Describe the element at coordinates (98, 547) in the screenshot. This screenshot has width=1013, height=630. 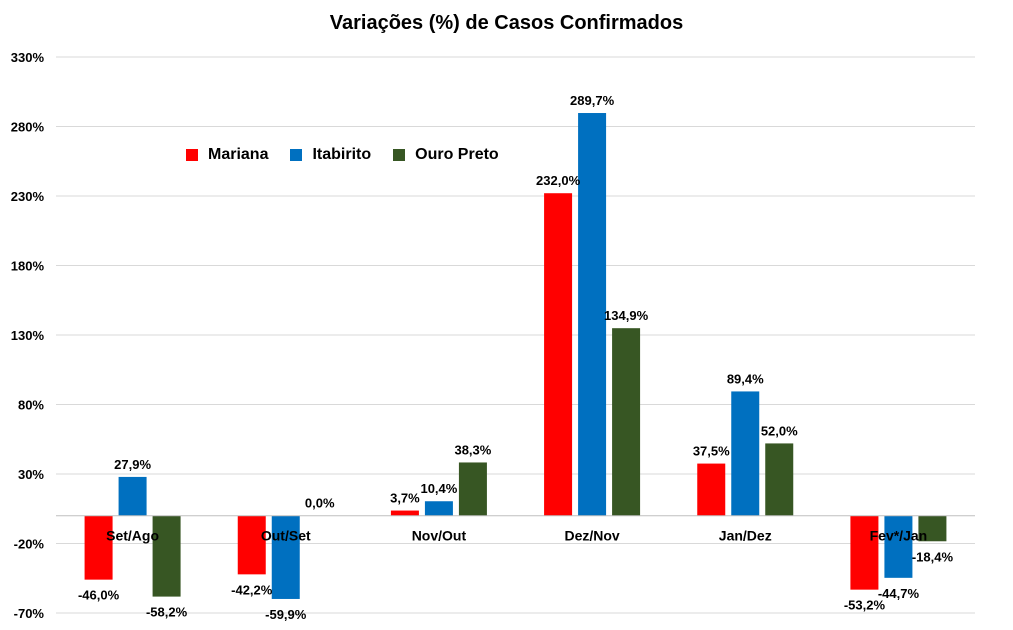
I see `bar-mariana-set-ago` at that location.